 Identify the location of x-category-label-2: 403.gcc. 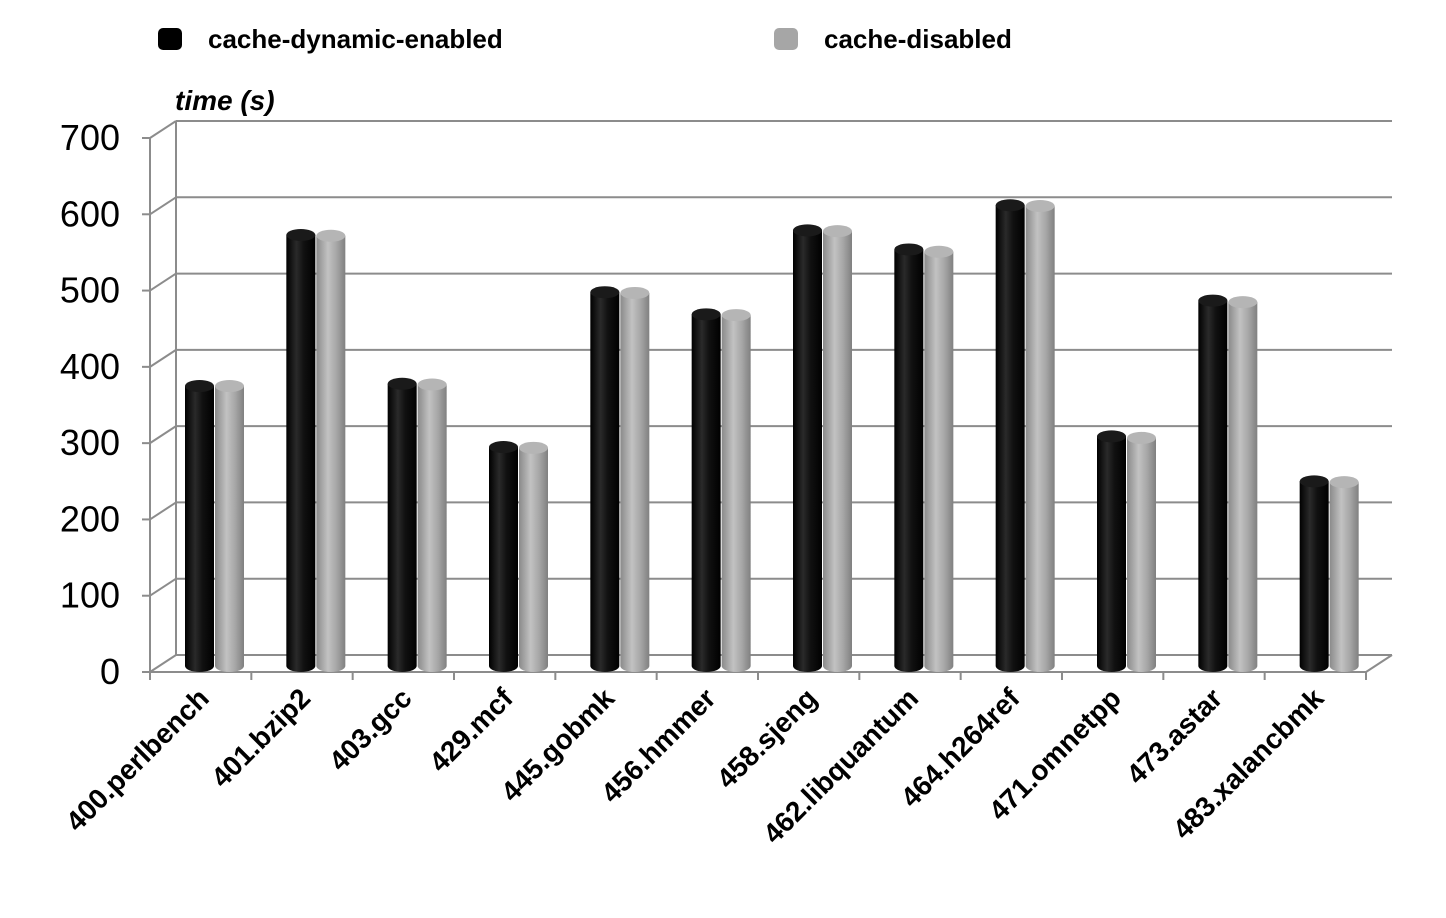
(370, 729).